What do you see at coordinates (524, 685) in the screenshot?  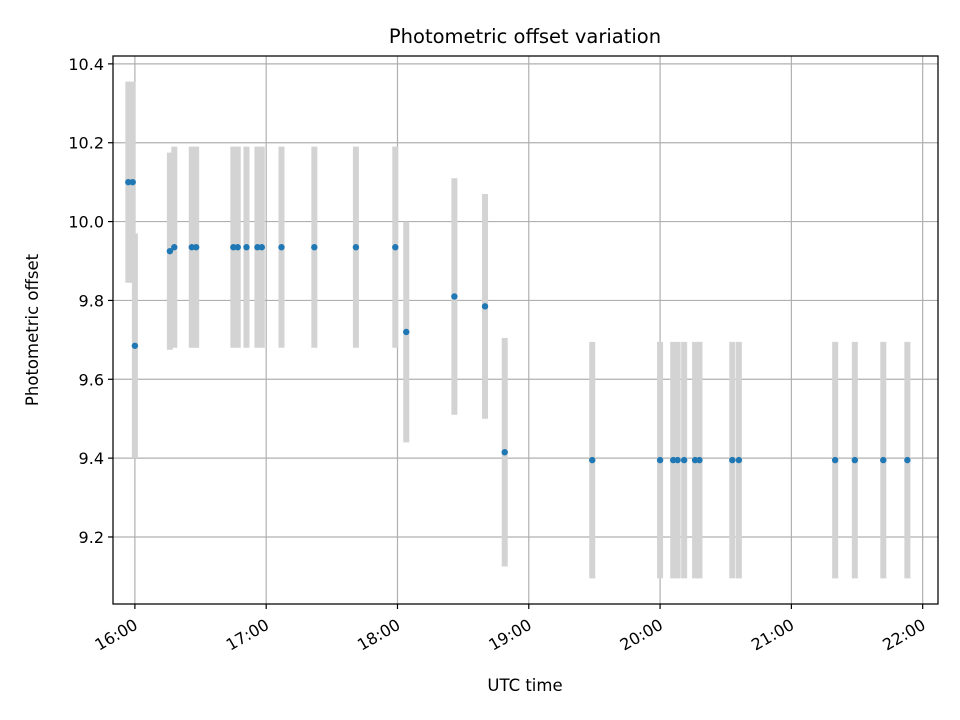 I see `x-axis-title: UTC time` at bounding box center [524, 685].